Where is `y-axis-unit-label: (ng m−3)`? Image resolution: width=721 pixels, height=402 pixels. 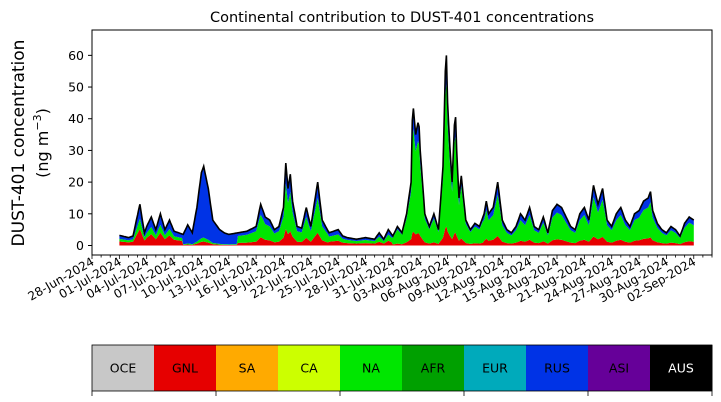 y-axis-unit-label: (ng m−3) is located at coordinates (41, 143).